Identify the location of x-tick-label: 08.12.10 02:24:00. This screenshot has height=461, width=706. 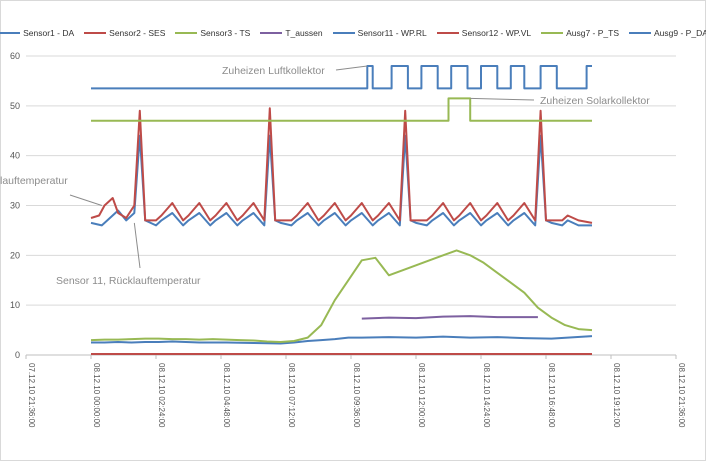
(161, 395).